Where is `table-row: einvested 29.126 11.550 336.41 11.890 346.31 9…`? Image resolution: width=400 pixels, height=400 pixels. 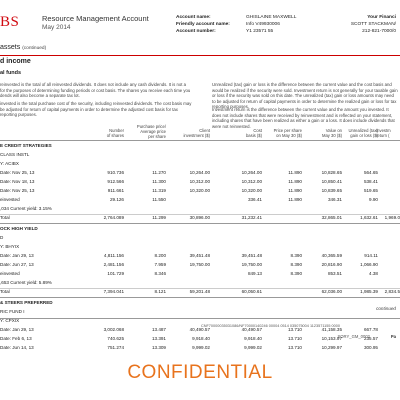 table-row: einvested 29.126 11.550 336.41 11.890 346.31 9… is located at coordinates (200, 201).